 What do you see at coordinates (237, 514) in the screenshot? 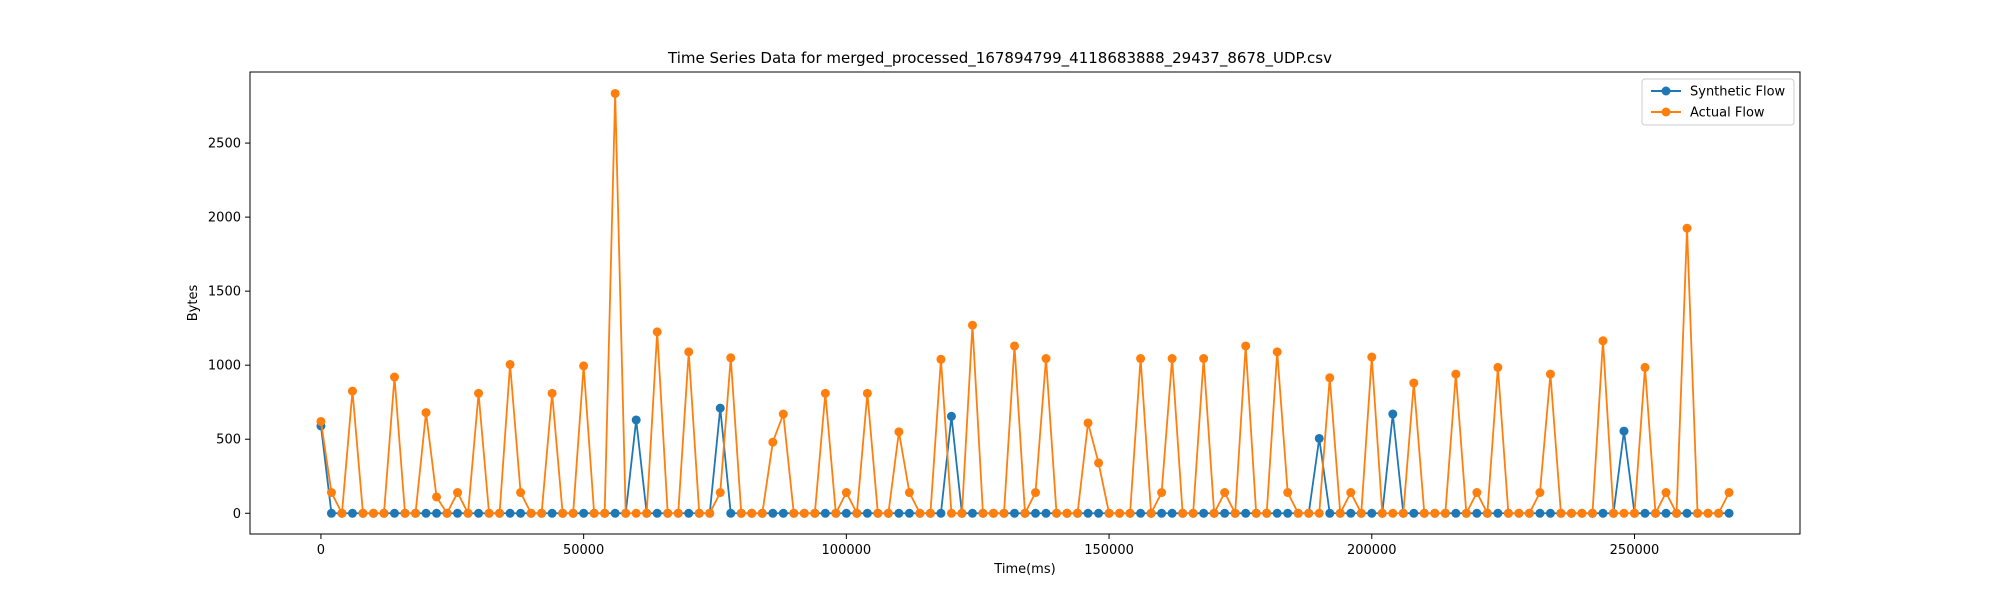
I see `y-tick-label: 0` at bounding box center [237, 514].